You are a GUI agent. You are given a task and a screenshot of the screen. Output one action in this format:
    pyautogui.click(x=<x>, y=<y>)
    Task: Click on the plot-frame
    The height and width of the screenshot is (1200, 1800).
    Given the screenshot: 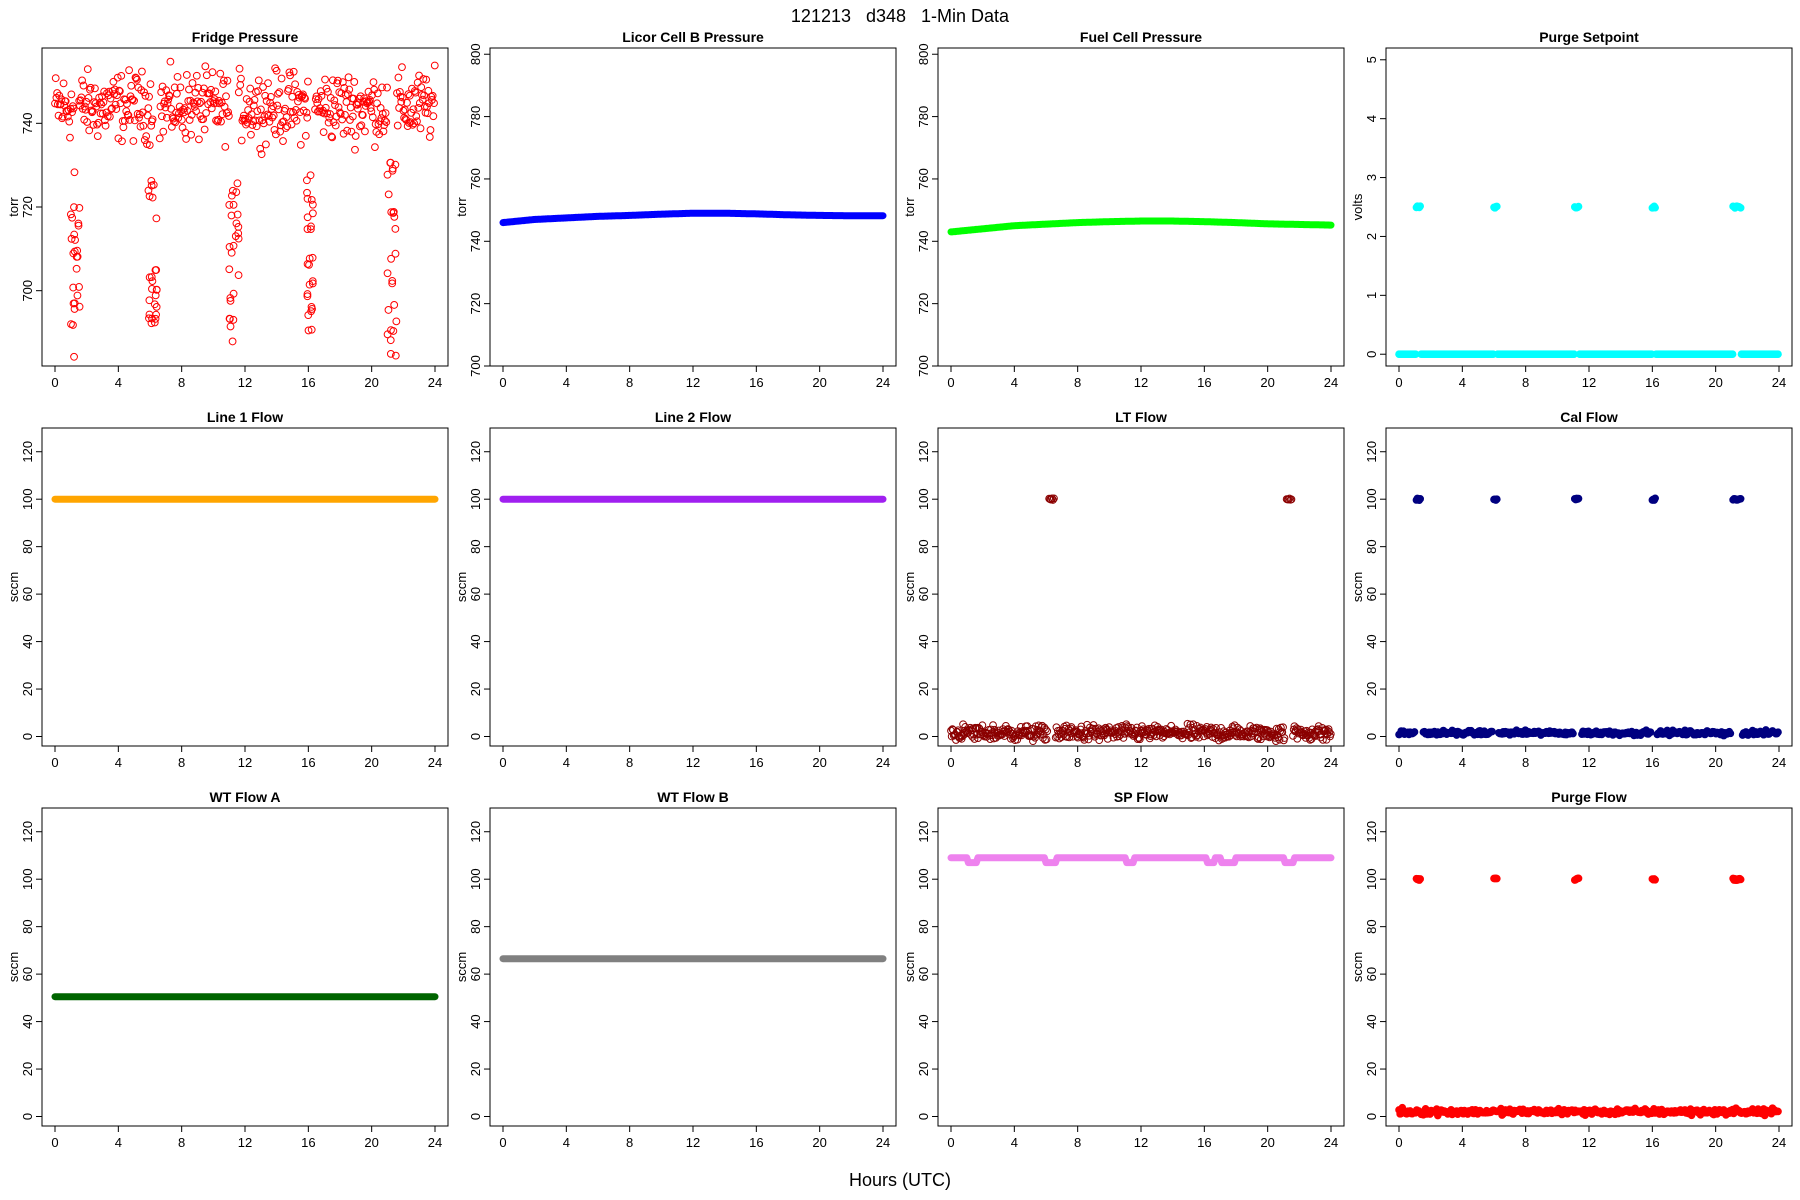 What is the action you would take?
    pyautogui.click(x=1141, y=587)
    